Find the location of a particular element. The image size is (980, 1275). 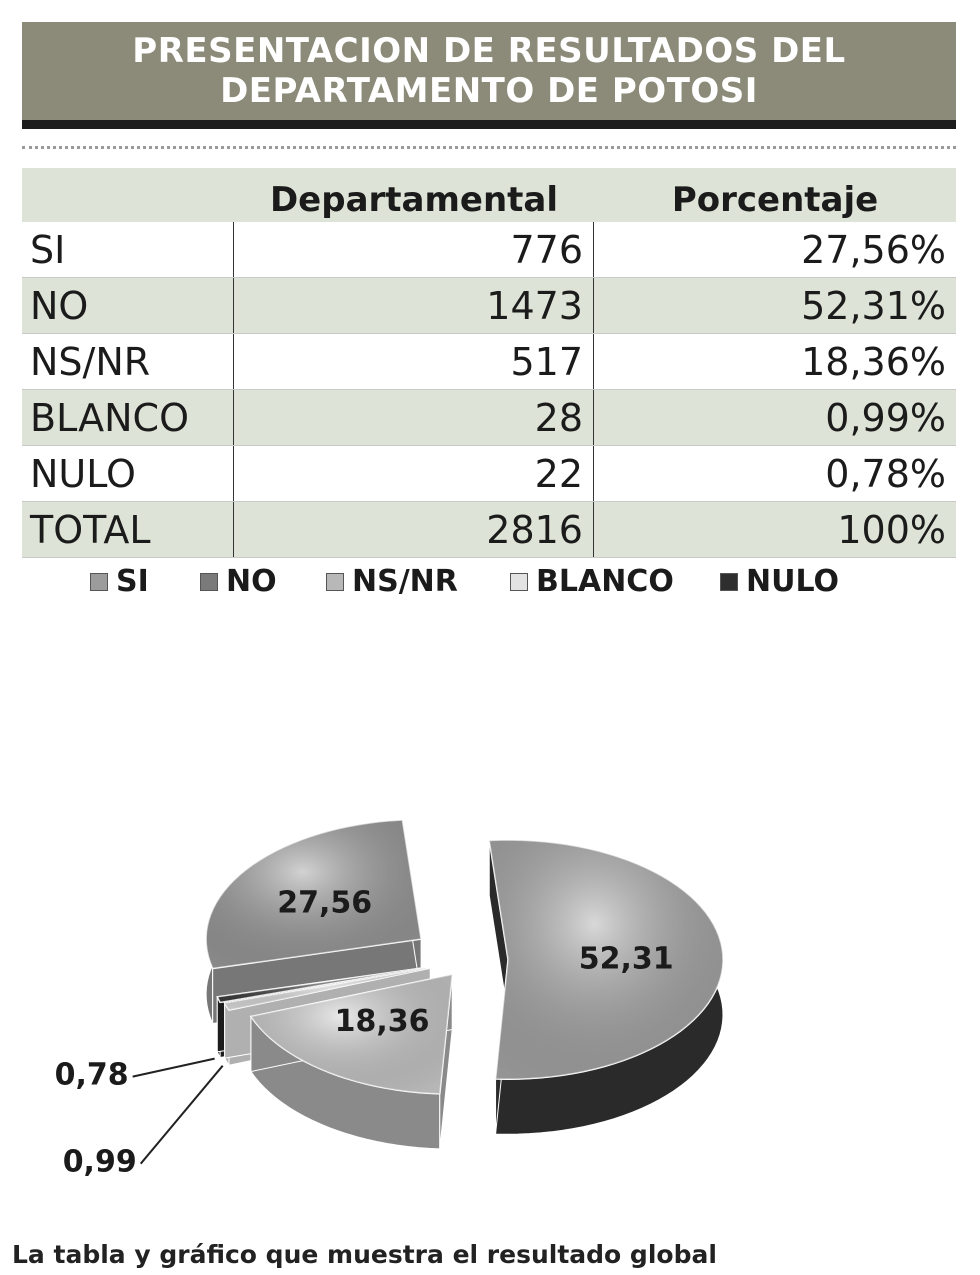

row-label: SI is located at coordinates (128, 249).